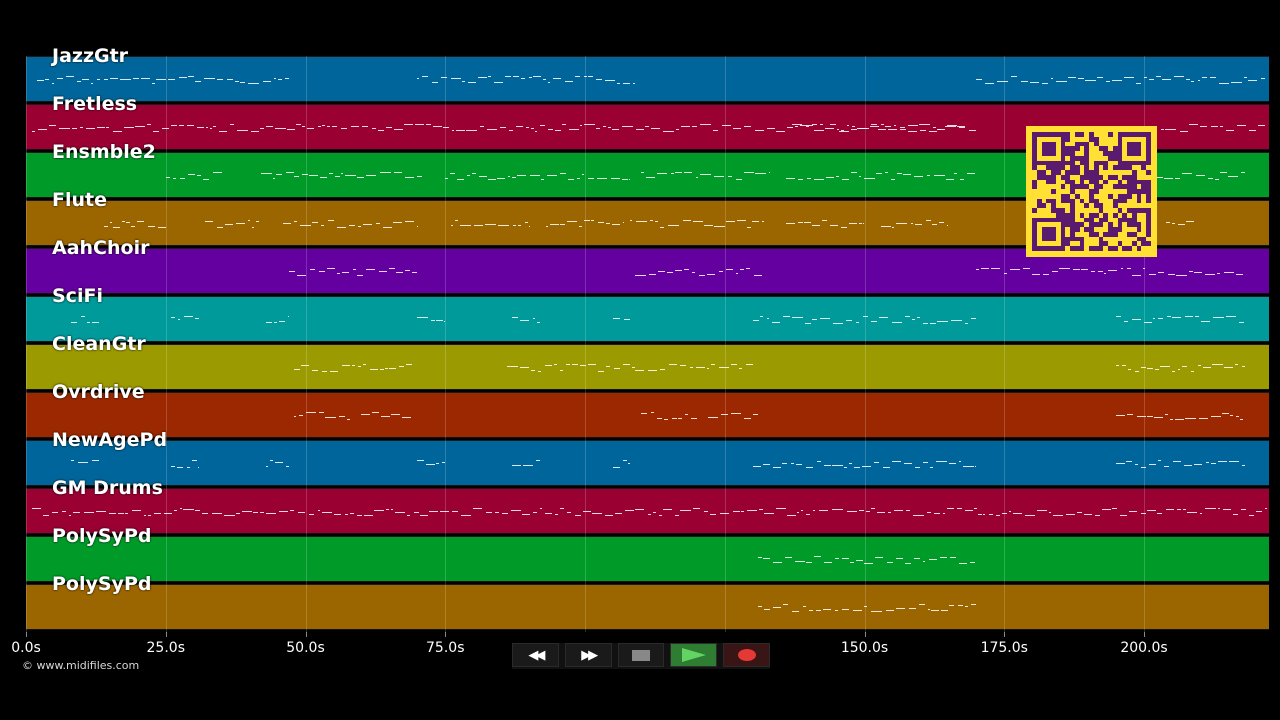  Describe the element at coordinates (165, 648) in the screenshot. I see `tick-label: 25.0s` at that location.